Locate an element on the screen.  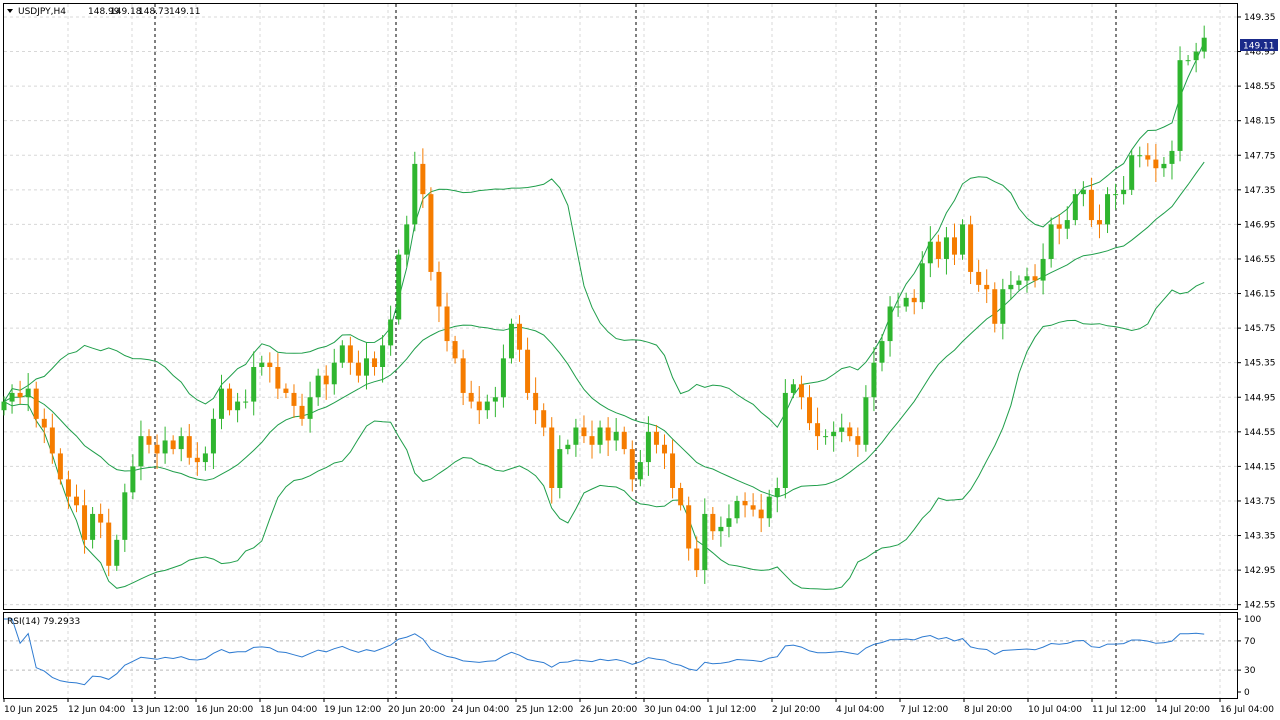
price-tick-label: 143.35 is located at coordinates (1260, 537).